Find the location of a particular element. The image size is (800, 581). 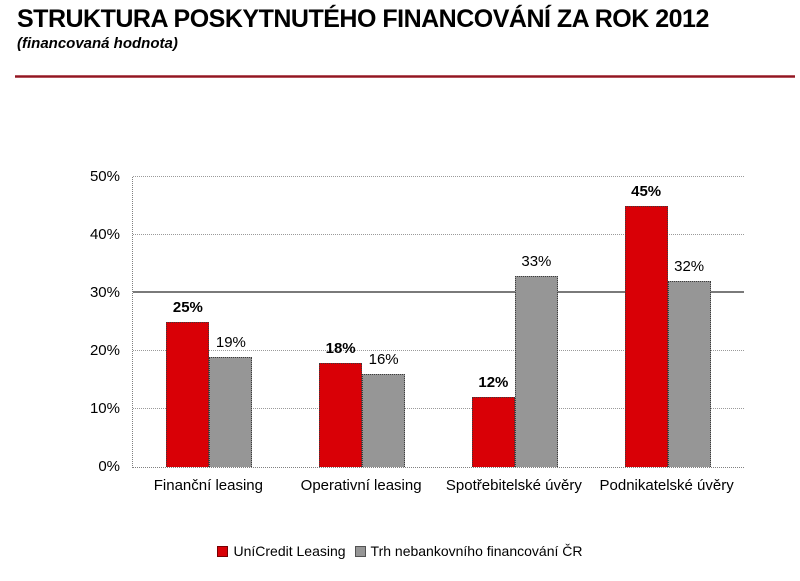

x-category-label: Spotřebitelské úvěry is located at coordinates (513, 485).